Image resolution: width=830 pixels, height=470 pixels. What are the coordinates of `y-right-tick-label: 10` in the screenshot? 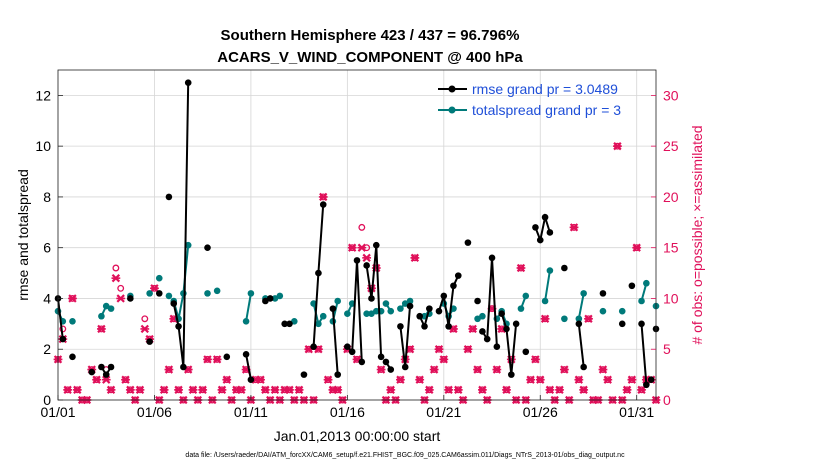 It's located at (671, 298).